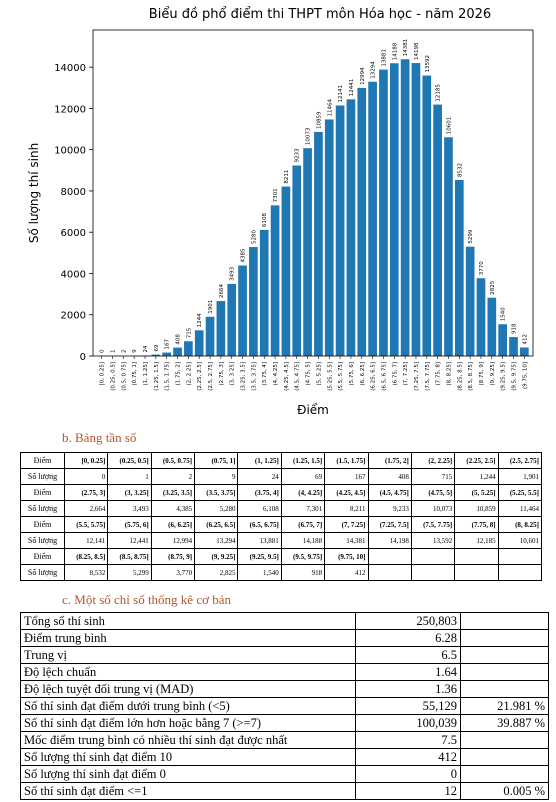 This screenshot has width=556, height=802. What do you see at coordinates (520, 524) in the screenshot?
I see `score-range: (8, 8.25]` at bounding box center [520, 524].